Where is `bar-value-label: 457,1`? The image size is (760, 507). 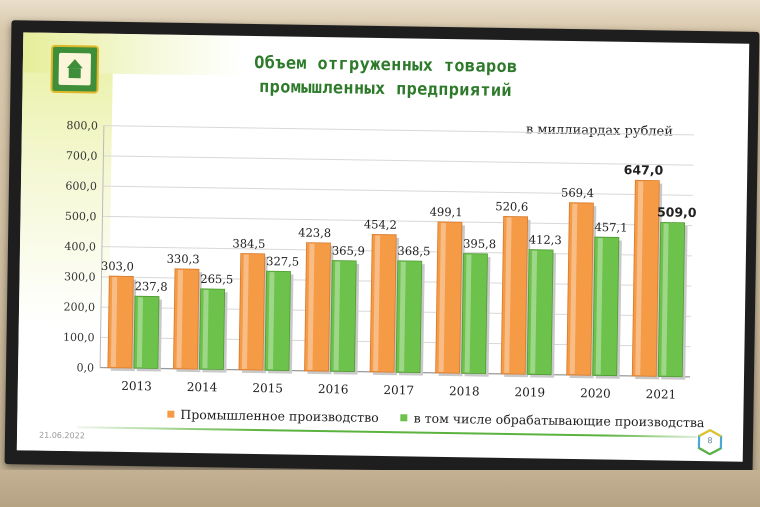
bar-value-label: 457,1 is located at coordinates (610, 227).